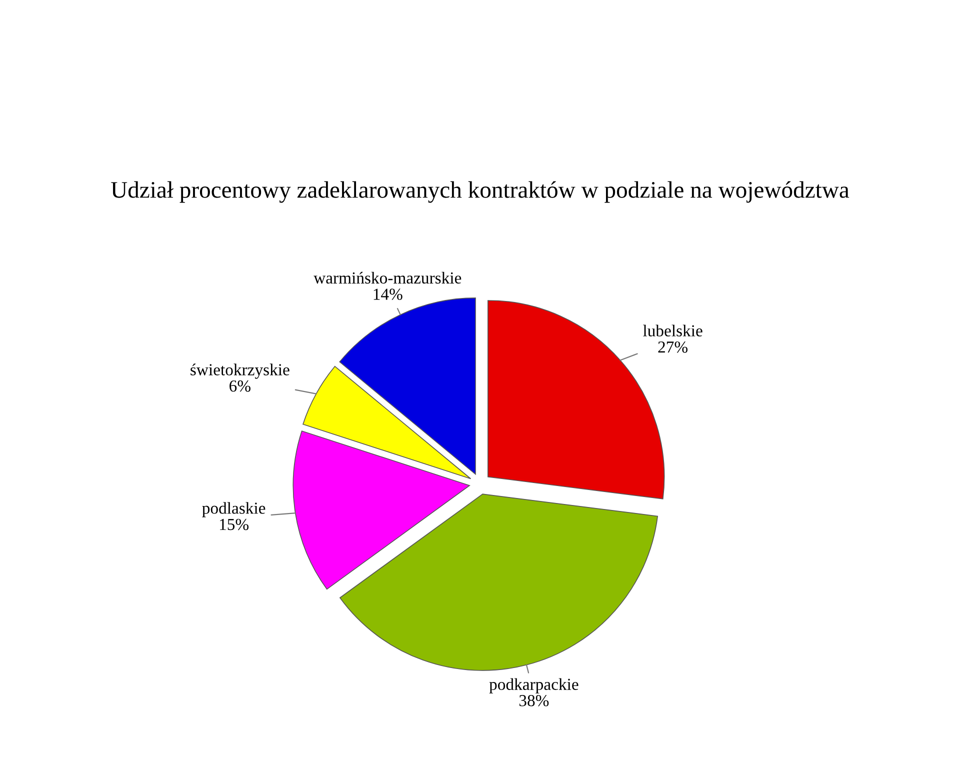  Describe the element at coordinates (240, 386) in the screenshot. I see `data-label: 6%` at that location.